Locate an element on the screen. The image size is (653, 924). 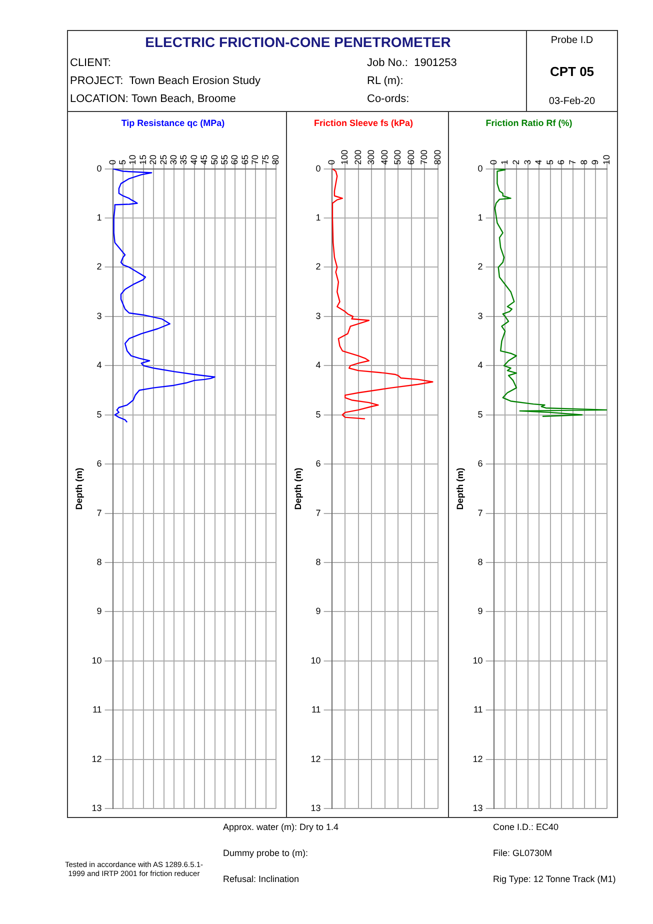
x-tick-label: 75 is located at coordinates (265, 159).